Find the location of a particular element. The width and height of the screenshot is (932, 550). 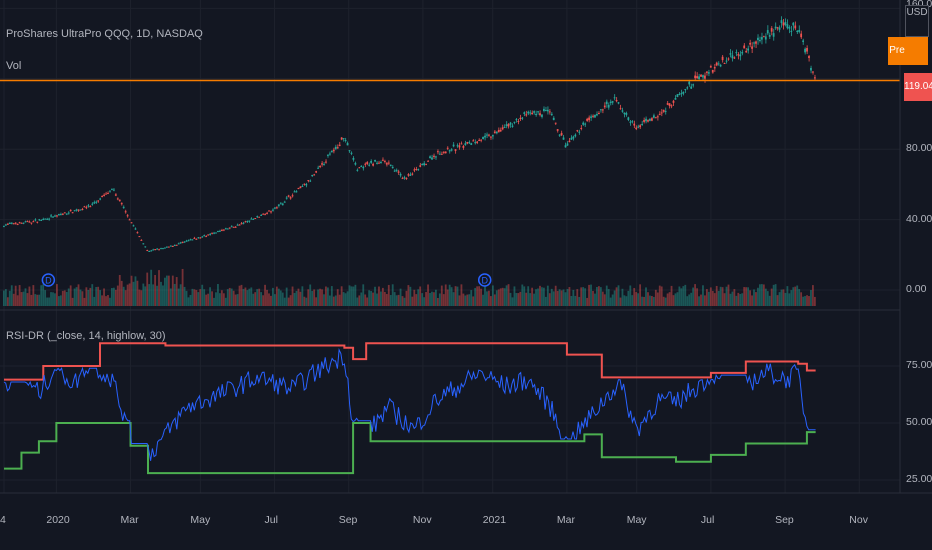

time-tick-label: Sep is located at coordinates (784, 520).